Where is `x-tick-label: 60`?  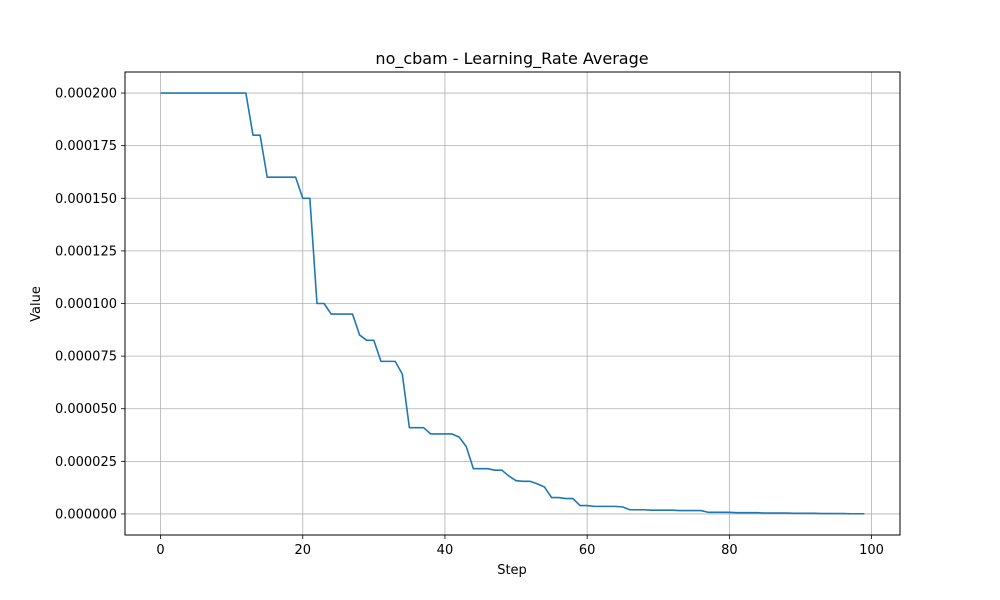
x-tick-label: 60 is located at coordinates (587, 550).